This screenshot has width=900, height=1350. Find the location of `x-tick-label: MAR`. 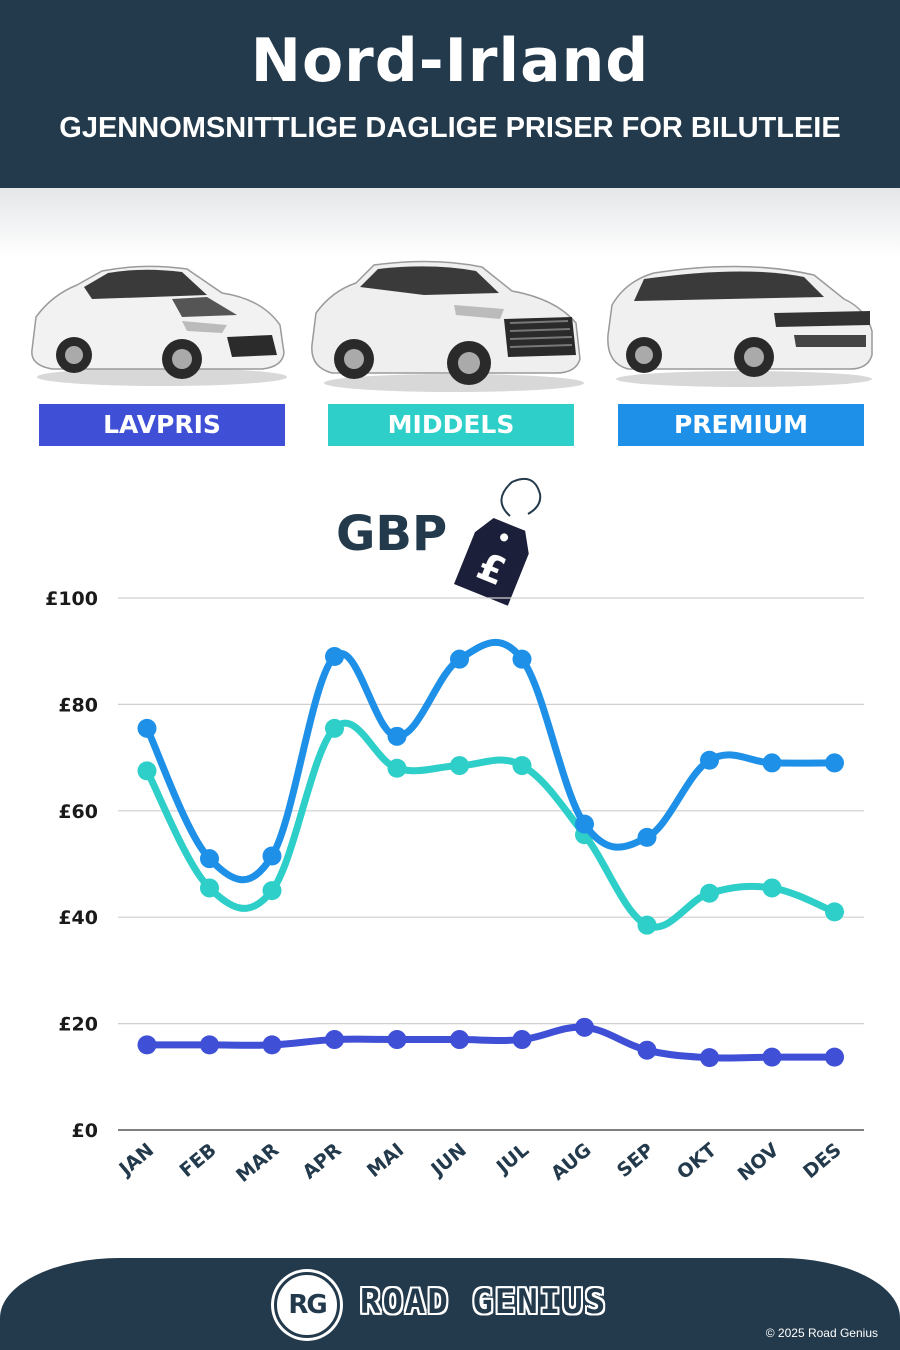

x-tick-label: MAR is located at coordinates (257, 1163).